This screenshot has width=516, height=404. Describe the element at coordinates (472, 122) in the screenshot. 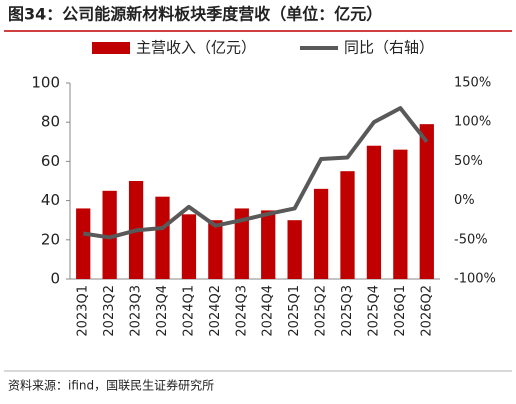

I see `y2-tick-label: 100%` at that location.